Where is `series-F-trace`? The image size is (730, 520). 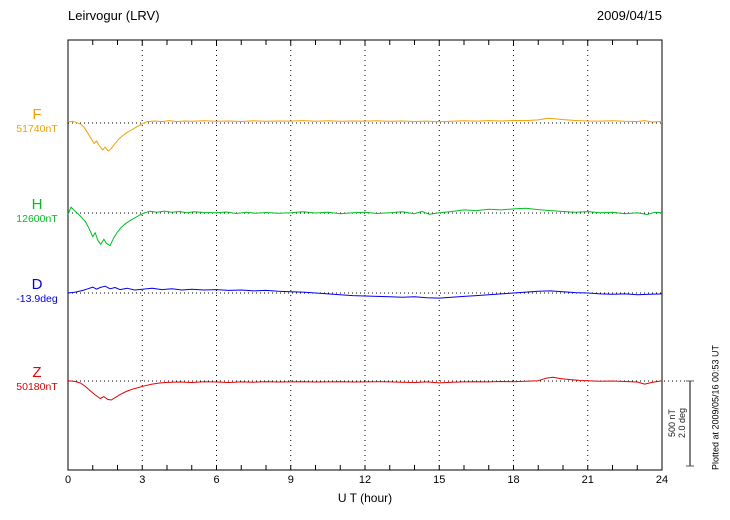
series-F-trace is located at coordinates (365, 134).